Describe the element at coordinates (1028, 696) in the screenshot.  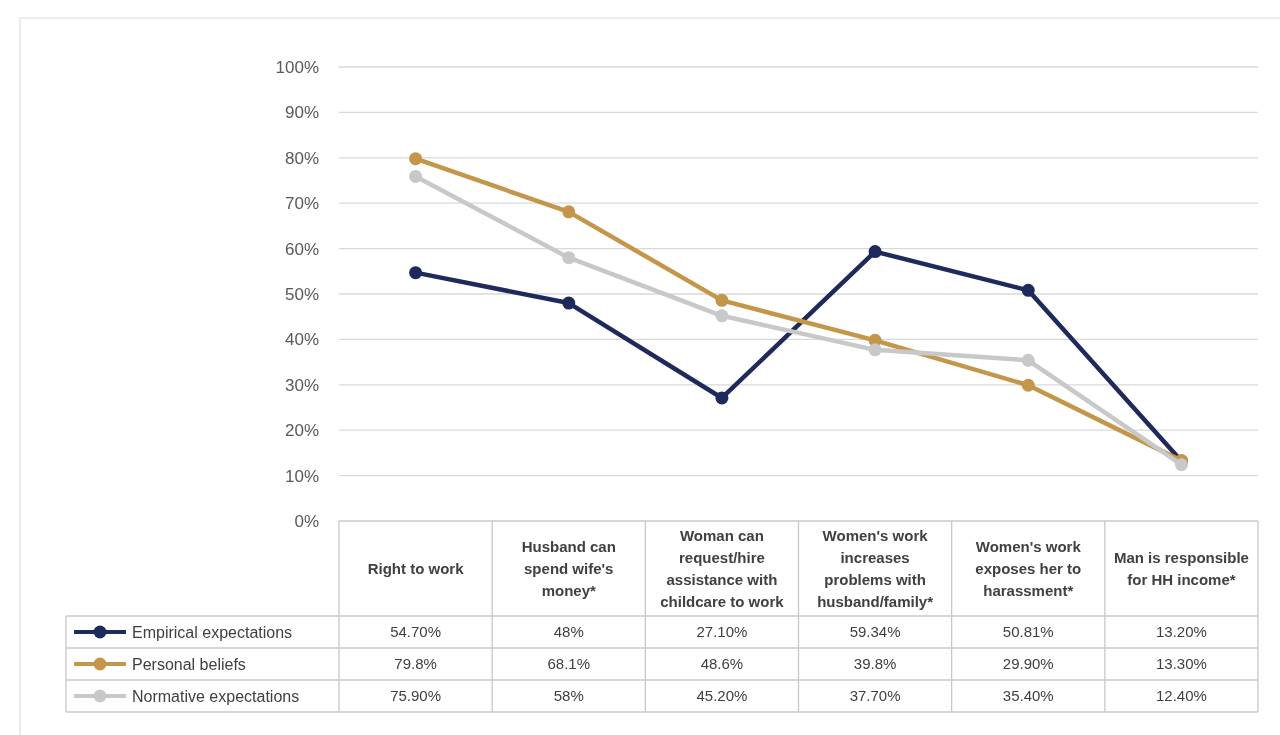
I see `data-label: 35.40%` at that location.